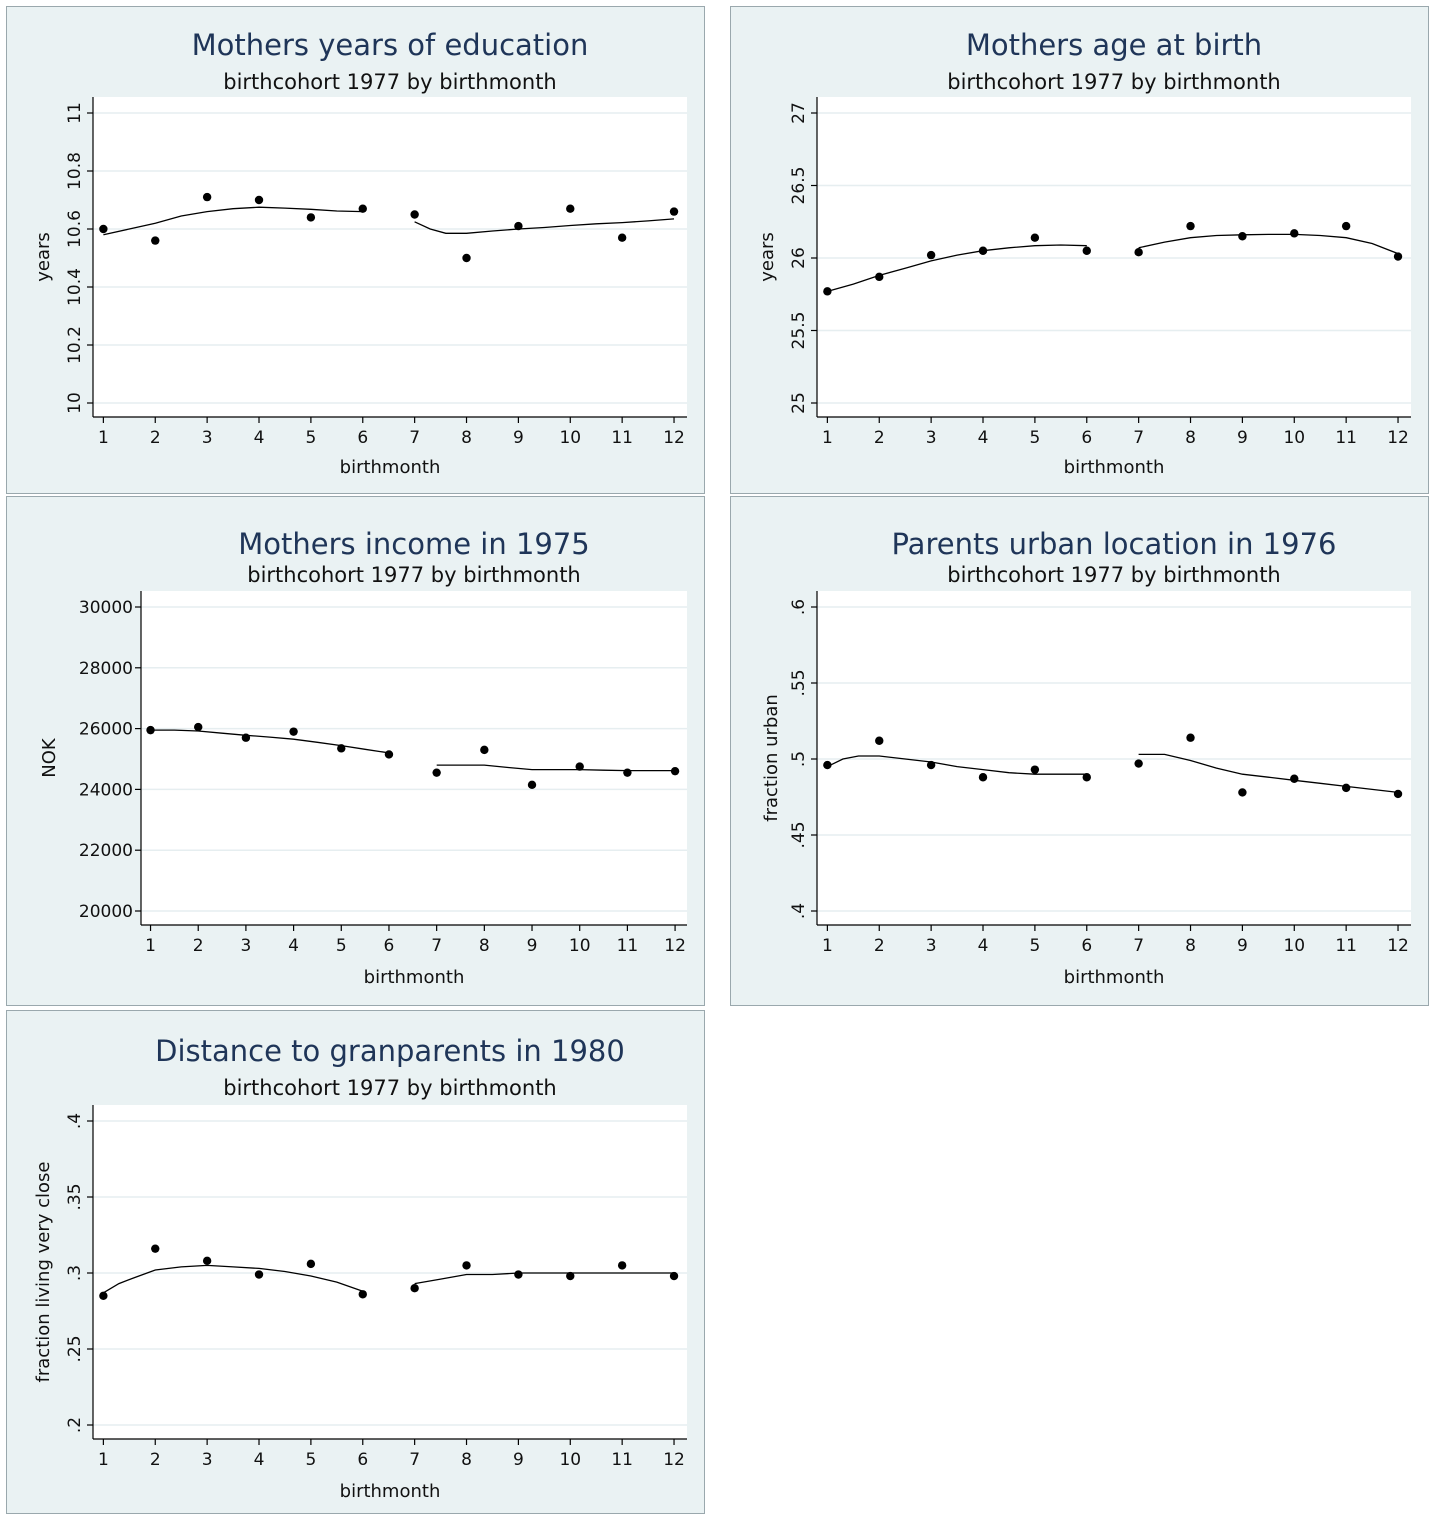  I want to click on y-tick-label: 26.5, so click(799, 186).